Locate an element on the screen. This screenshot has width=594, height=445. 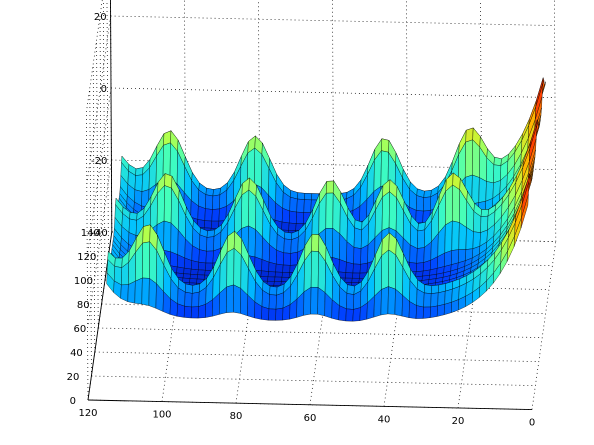
x-tick-label: 40 is located at coordinates (384, 419).